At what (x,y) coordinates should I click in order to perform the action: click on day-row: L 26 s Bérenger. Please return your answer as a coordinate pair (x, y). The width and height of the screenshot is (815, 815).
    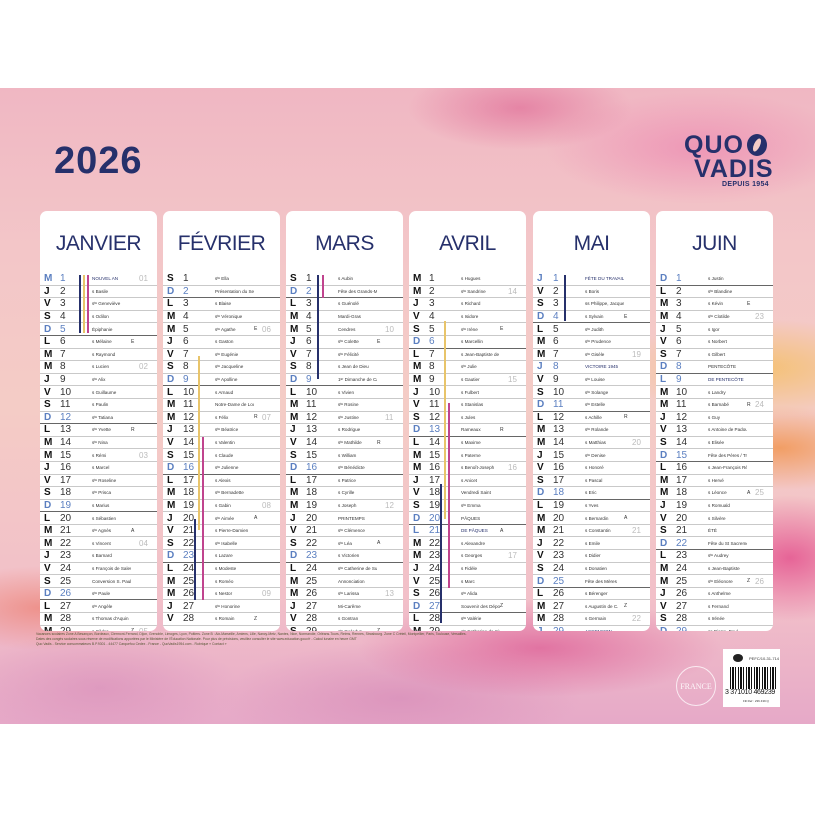
    Looking at the image, I should click on (591, 594).